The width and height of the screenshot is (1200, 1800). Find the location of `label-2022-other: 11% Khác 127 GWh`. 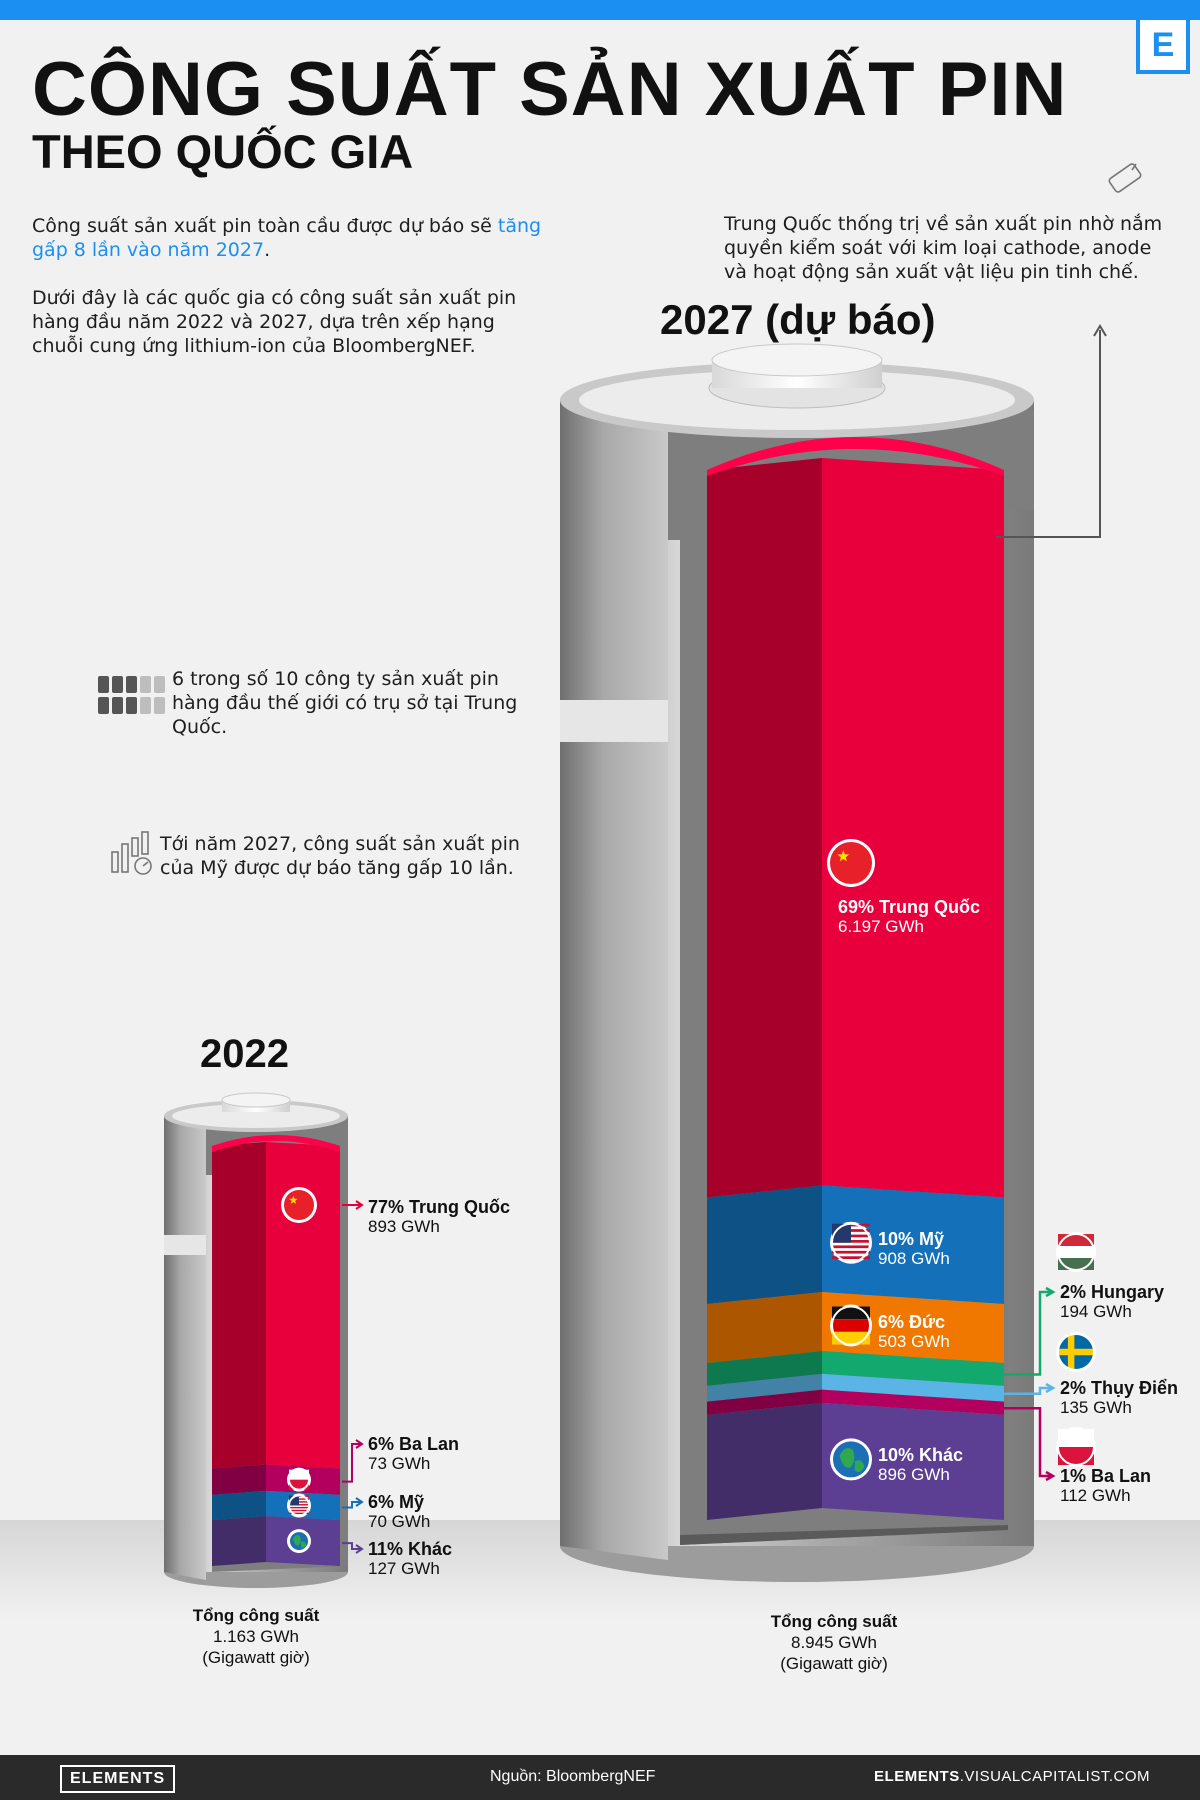

label-2022-other: 11% Khác 127 GWh is located at coordinates (410, 1559).